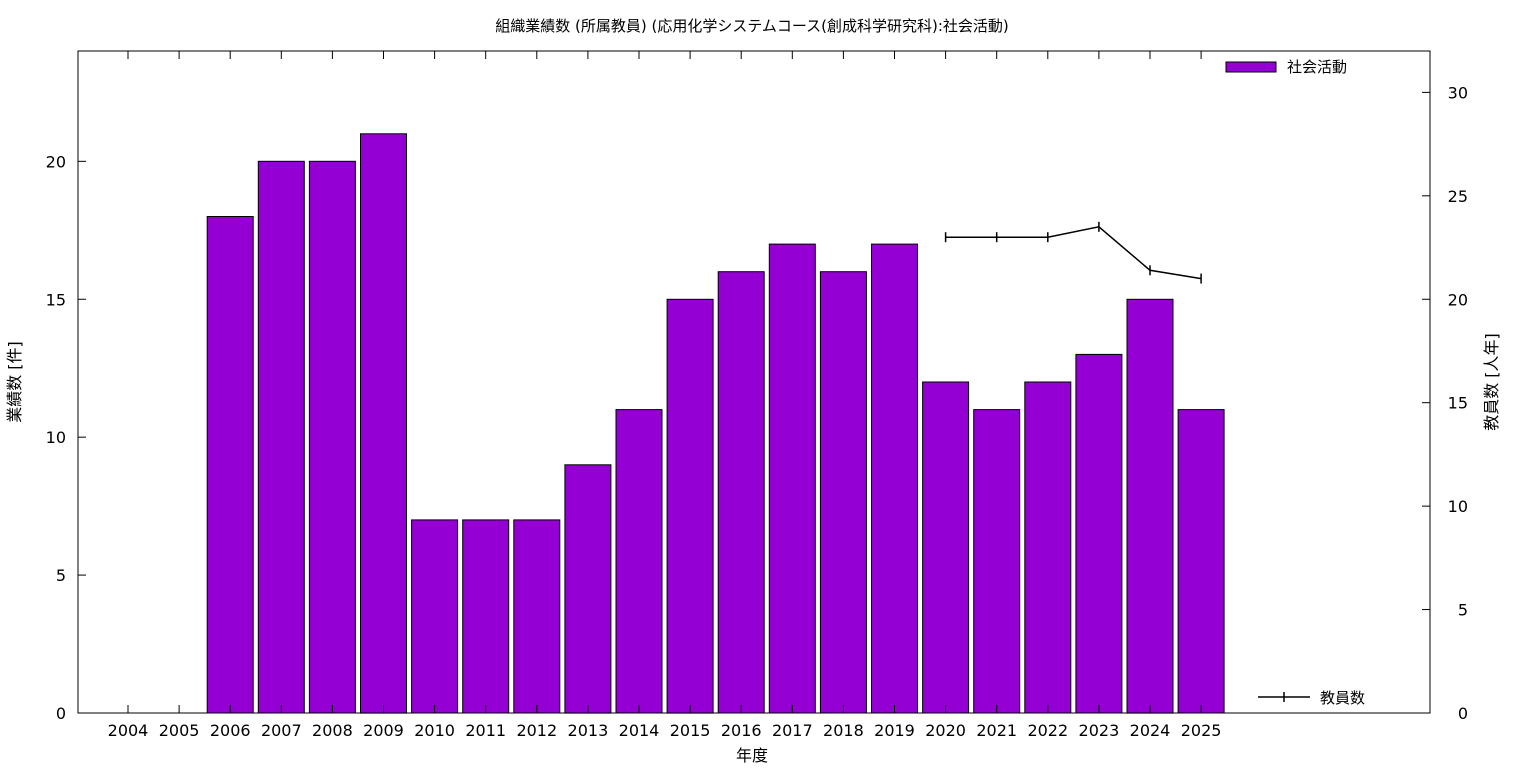 The image size is (1536, 768). Describe the element at coordinates (588, 589) in the screenshot. I see `bar-2013` at that location.